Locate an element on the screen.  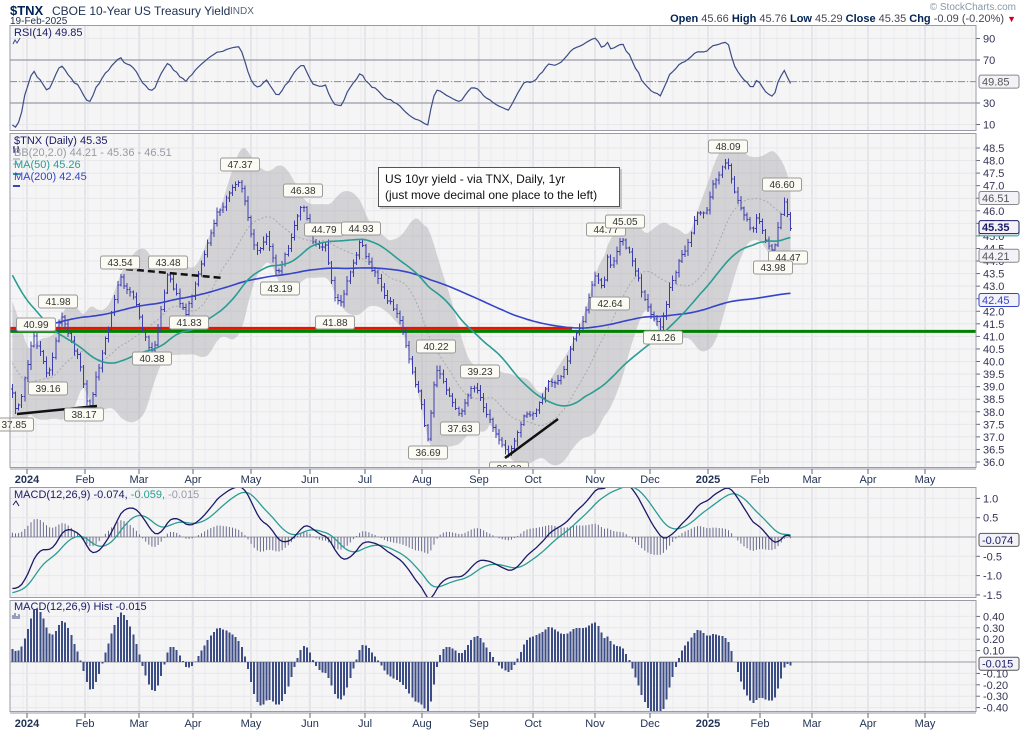
axis-tick-label: 37.5 is located at coordinates (993, 425).